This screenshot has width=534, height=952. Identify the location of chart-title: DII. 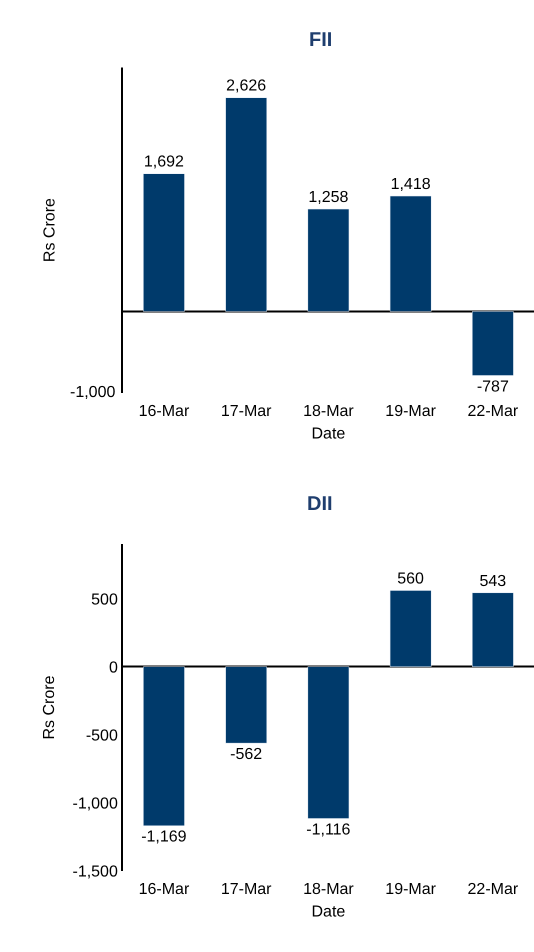
(320, 504).